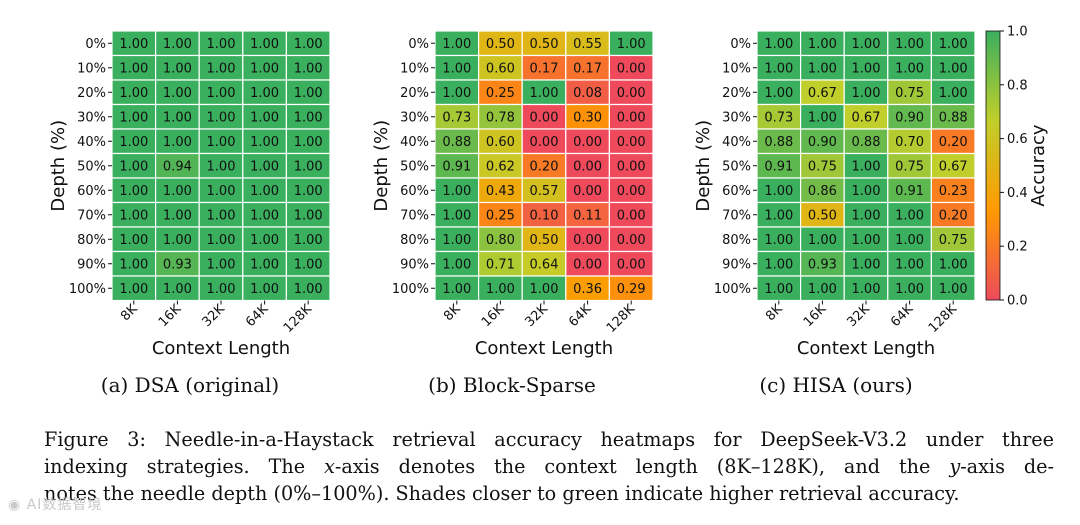 The image size is (1080, 525). What do you see at coordinates (414, 142) in the screenshot?
I see `y-tick-label: 40%` at bounding box center [414, 142].